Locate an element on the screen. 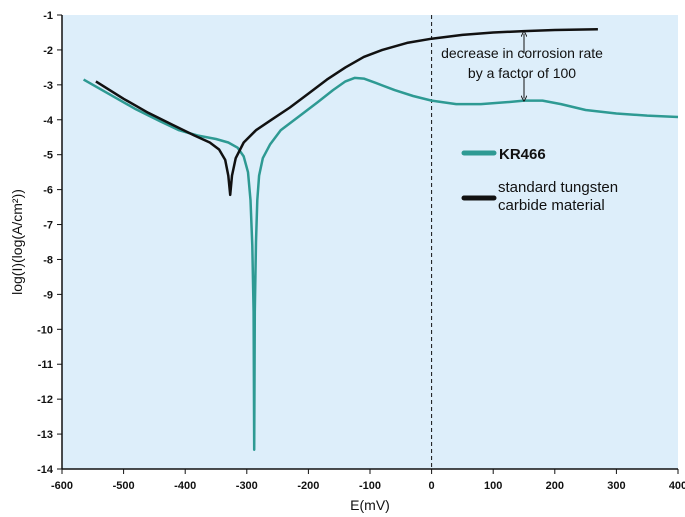 The height and width of the screenshot is (517, 685). x-tick-label: -600 is located at coordinates (62, 486).